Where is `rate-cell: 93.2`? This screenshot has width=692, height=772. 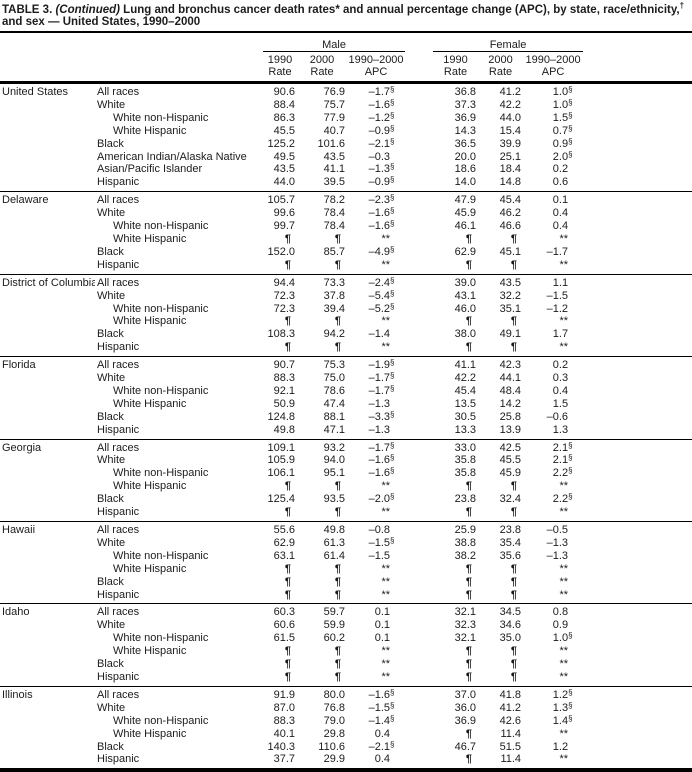 rate-cell: 93.2 is located at coordinates (334, 447).